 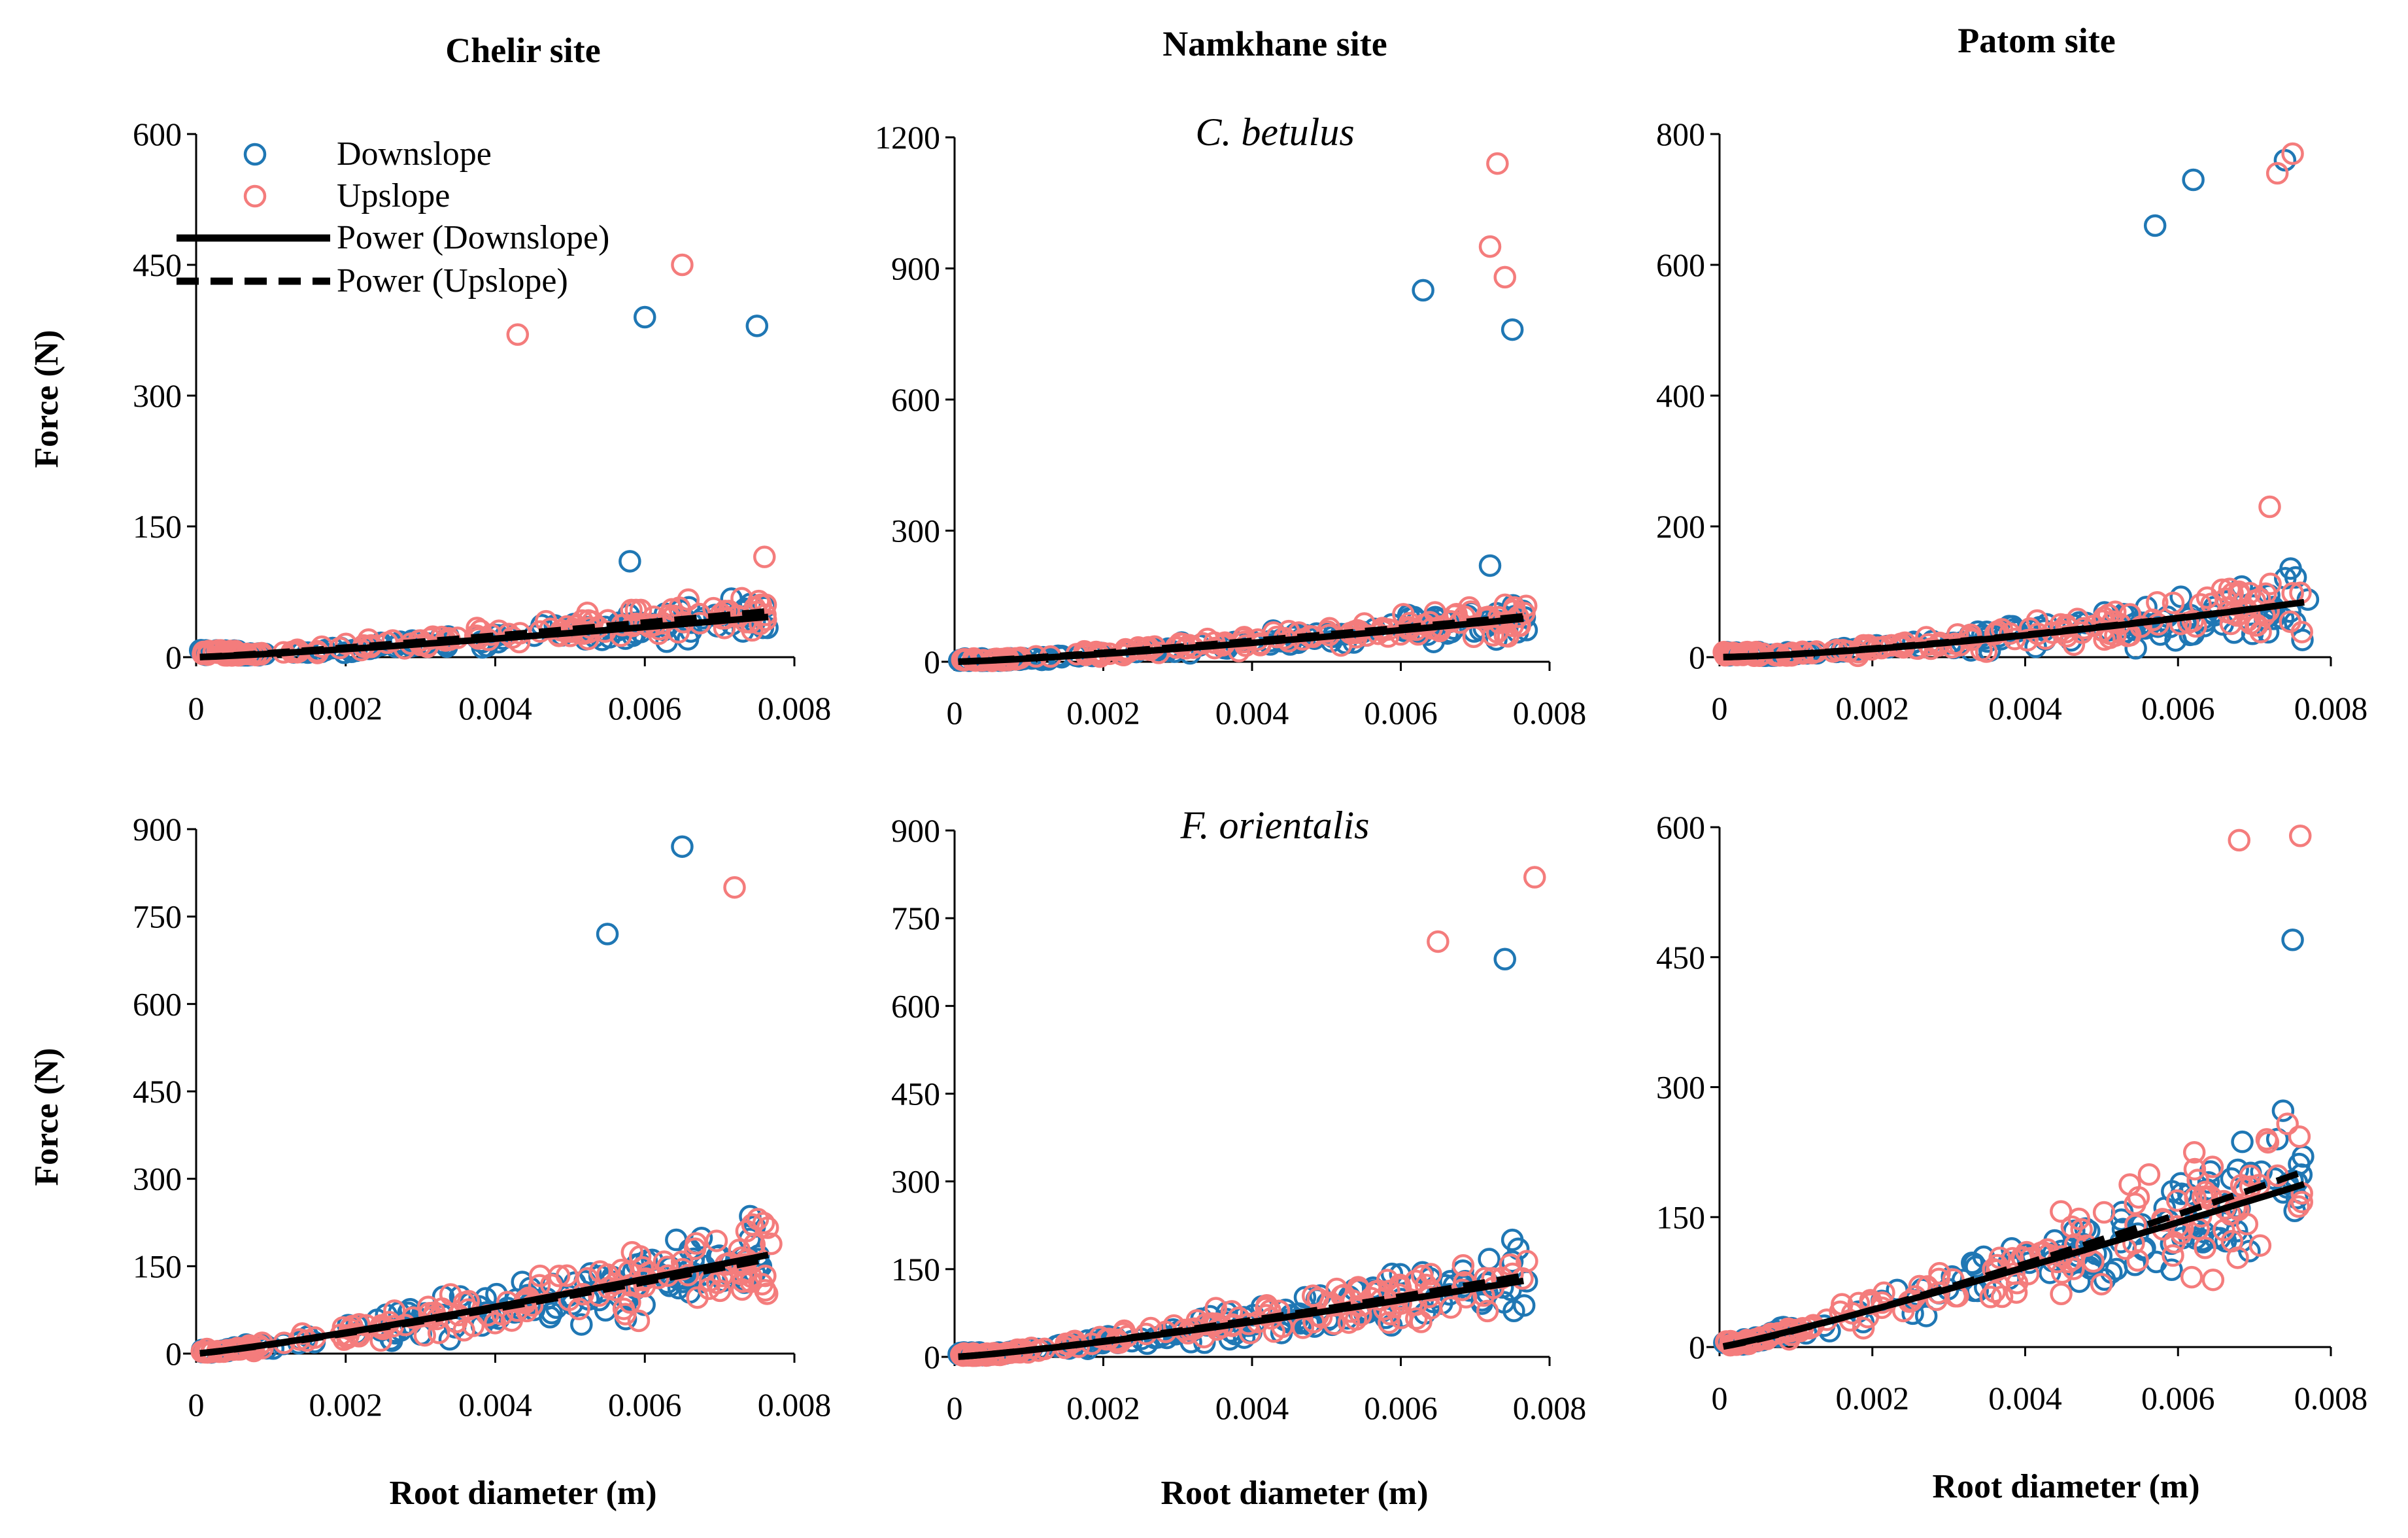 What do you see at coordinates (1680, 134) in the screenshot?
I see `y-tick-label: 800` at bounding box center [1680, 134].